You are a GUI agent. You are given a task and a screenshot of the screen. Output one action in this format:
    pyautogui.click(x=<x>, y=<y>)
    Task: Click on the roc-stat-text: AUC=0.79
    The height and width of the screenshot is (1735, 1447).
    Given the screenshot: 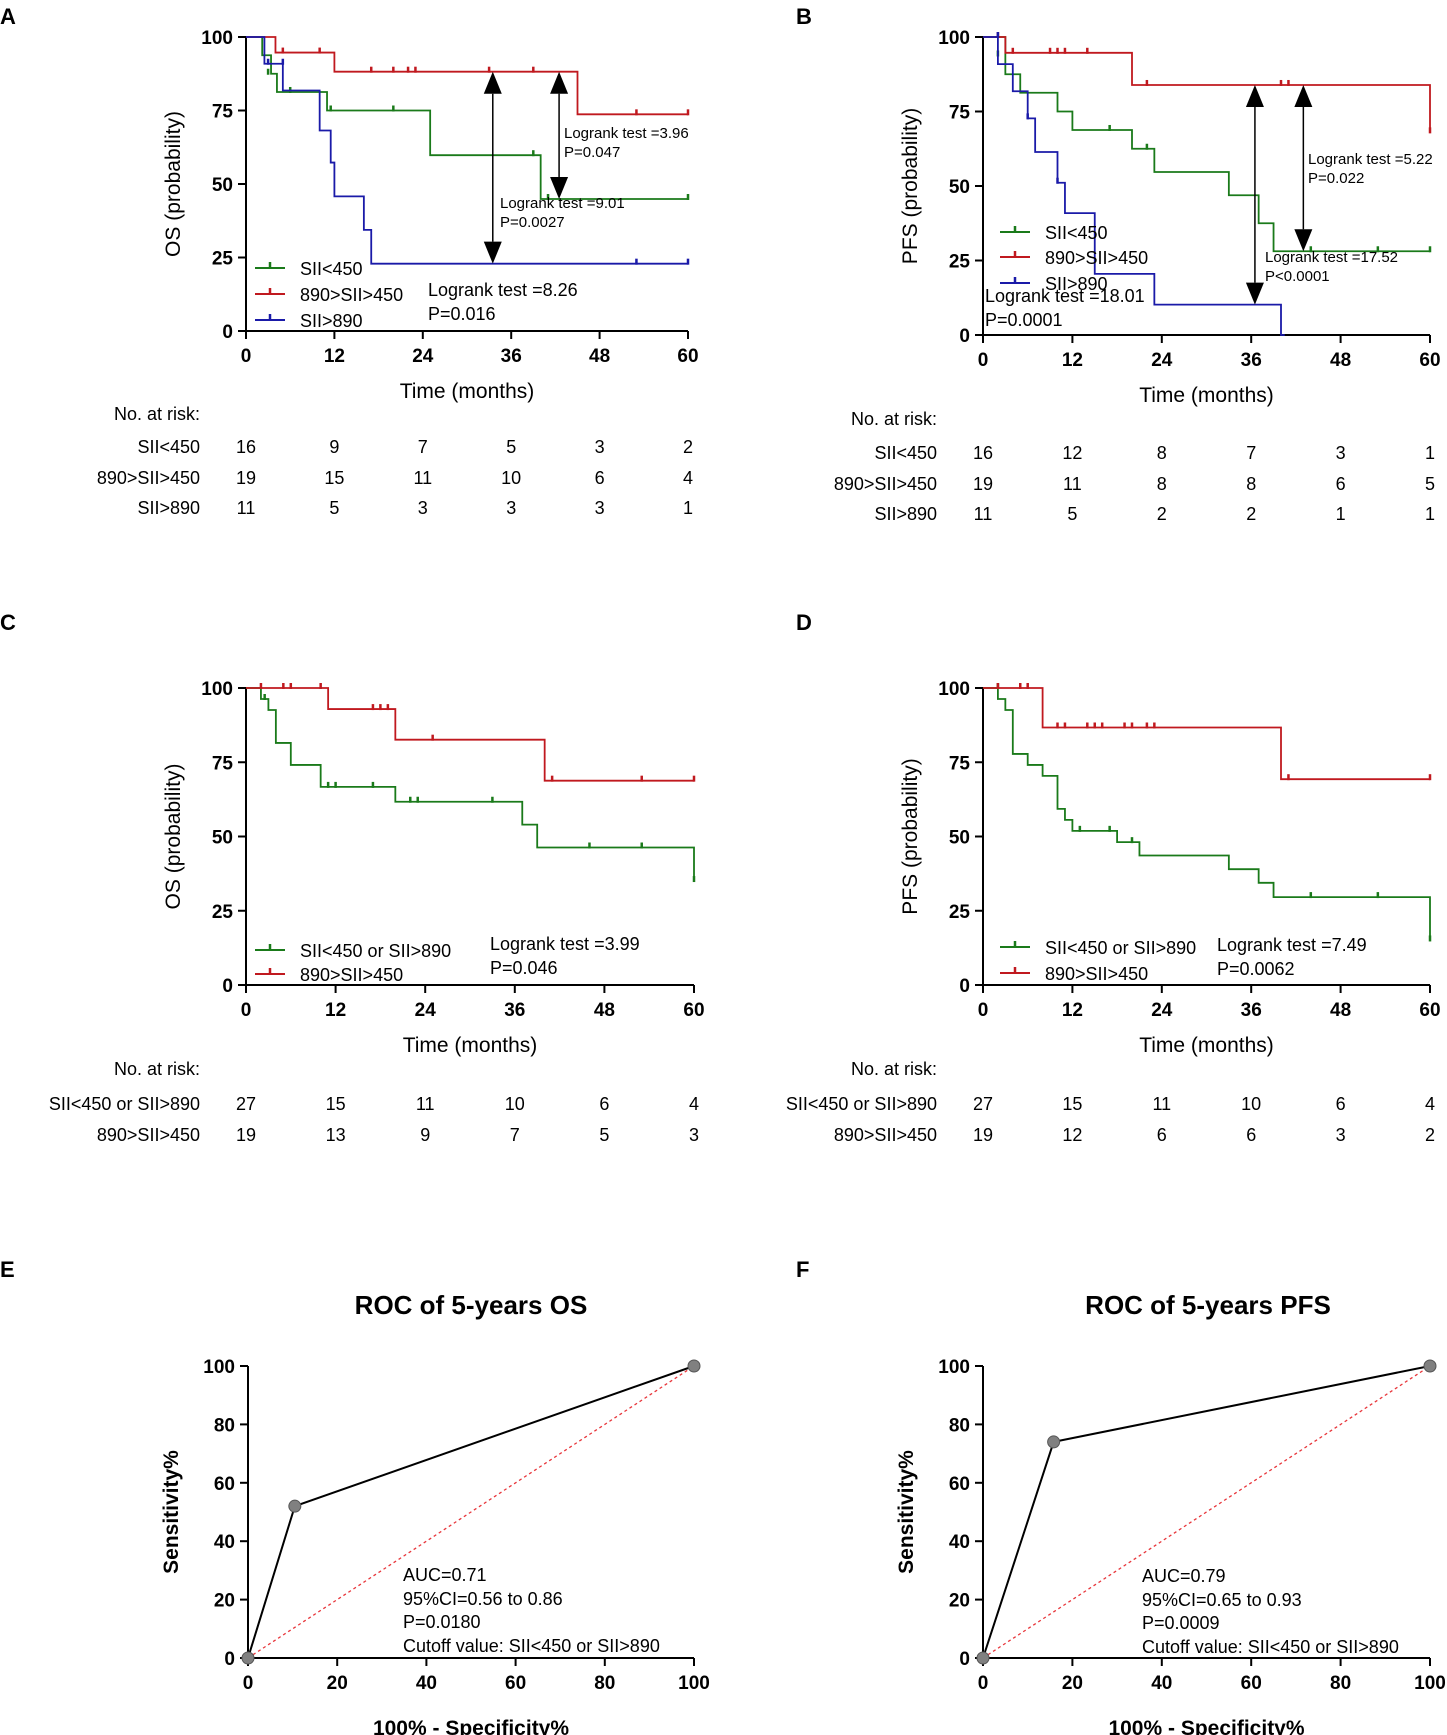 What is the action you would take?
    pyautogui.click(x=1184, y=1576)
    